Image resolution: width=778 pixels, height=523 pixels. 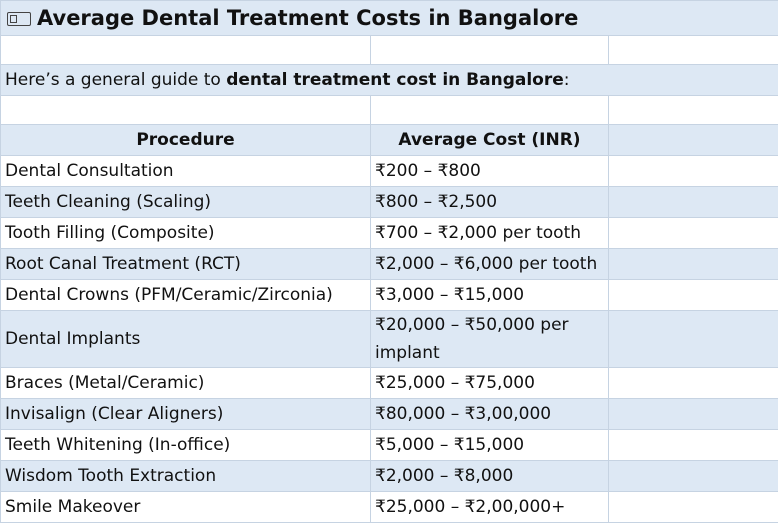 What do you see at coordinates (186, 445) in the screenshot?
I see `procedure-cell: Teeth Whitening (In-office)` at bounding box center [186, 445].